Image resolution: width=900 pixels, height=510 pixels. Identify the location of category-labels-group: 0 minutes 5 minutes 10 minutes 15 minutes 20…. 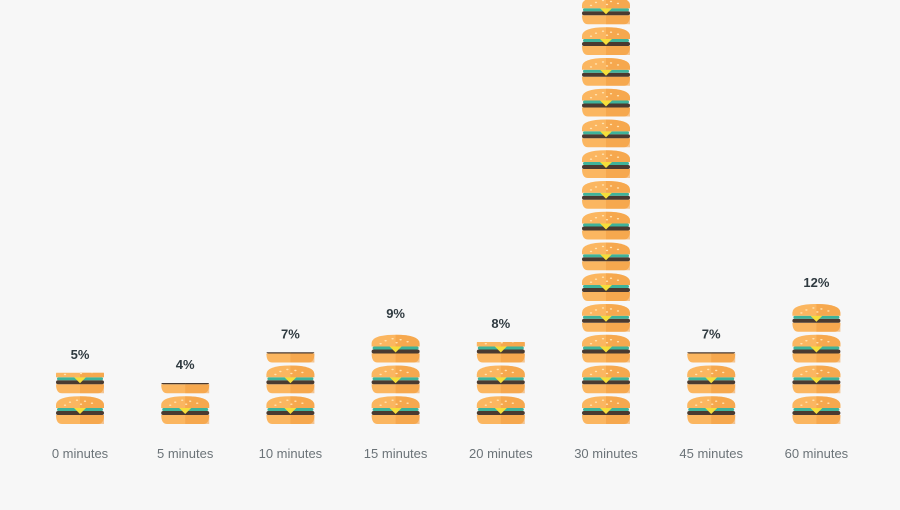
(450, 453).